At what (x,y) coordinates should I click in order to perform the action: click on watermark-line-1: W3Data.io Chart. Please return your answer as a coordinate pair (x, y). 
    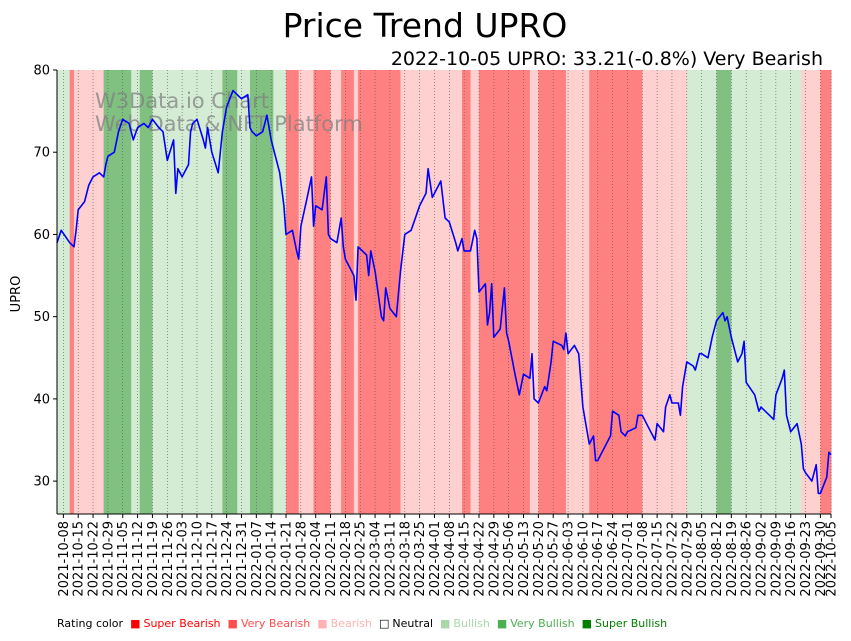
    Looking at the image, I should click on (182, 101).